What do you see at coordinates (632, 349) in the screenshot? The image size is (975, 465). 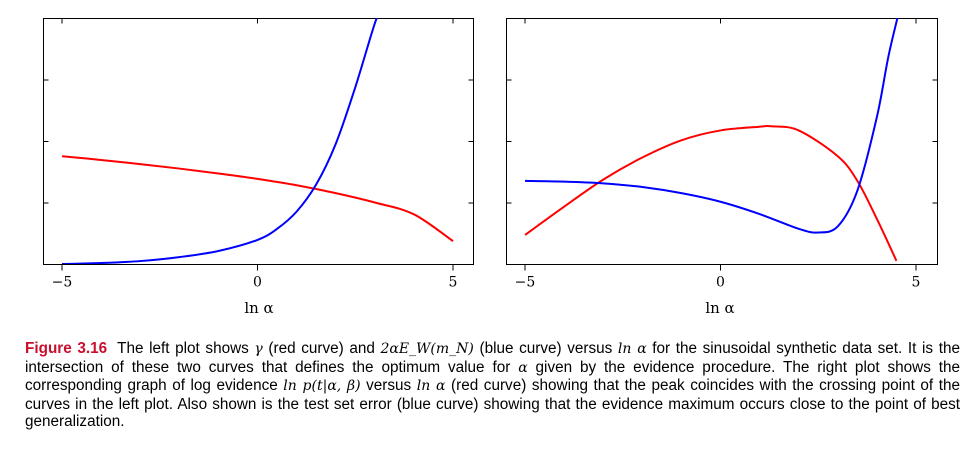 I see `caption-math-lna-1: ln α` at bounding box center [632, 349].